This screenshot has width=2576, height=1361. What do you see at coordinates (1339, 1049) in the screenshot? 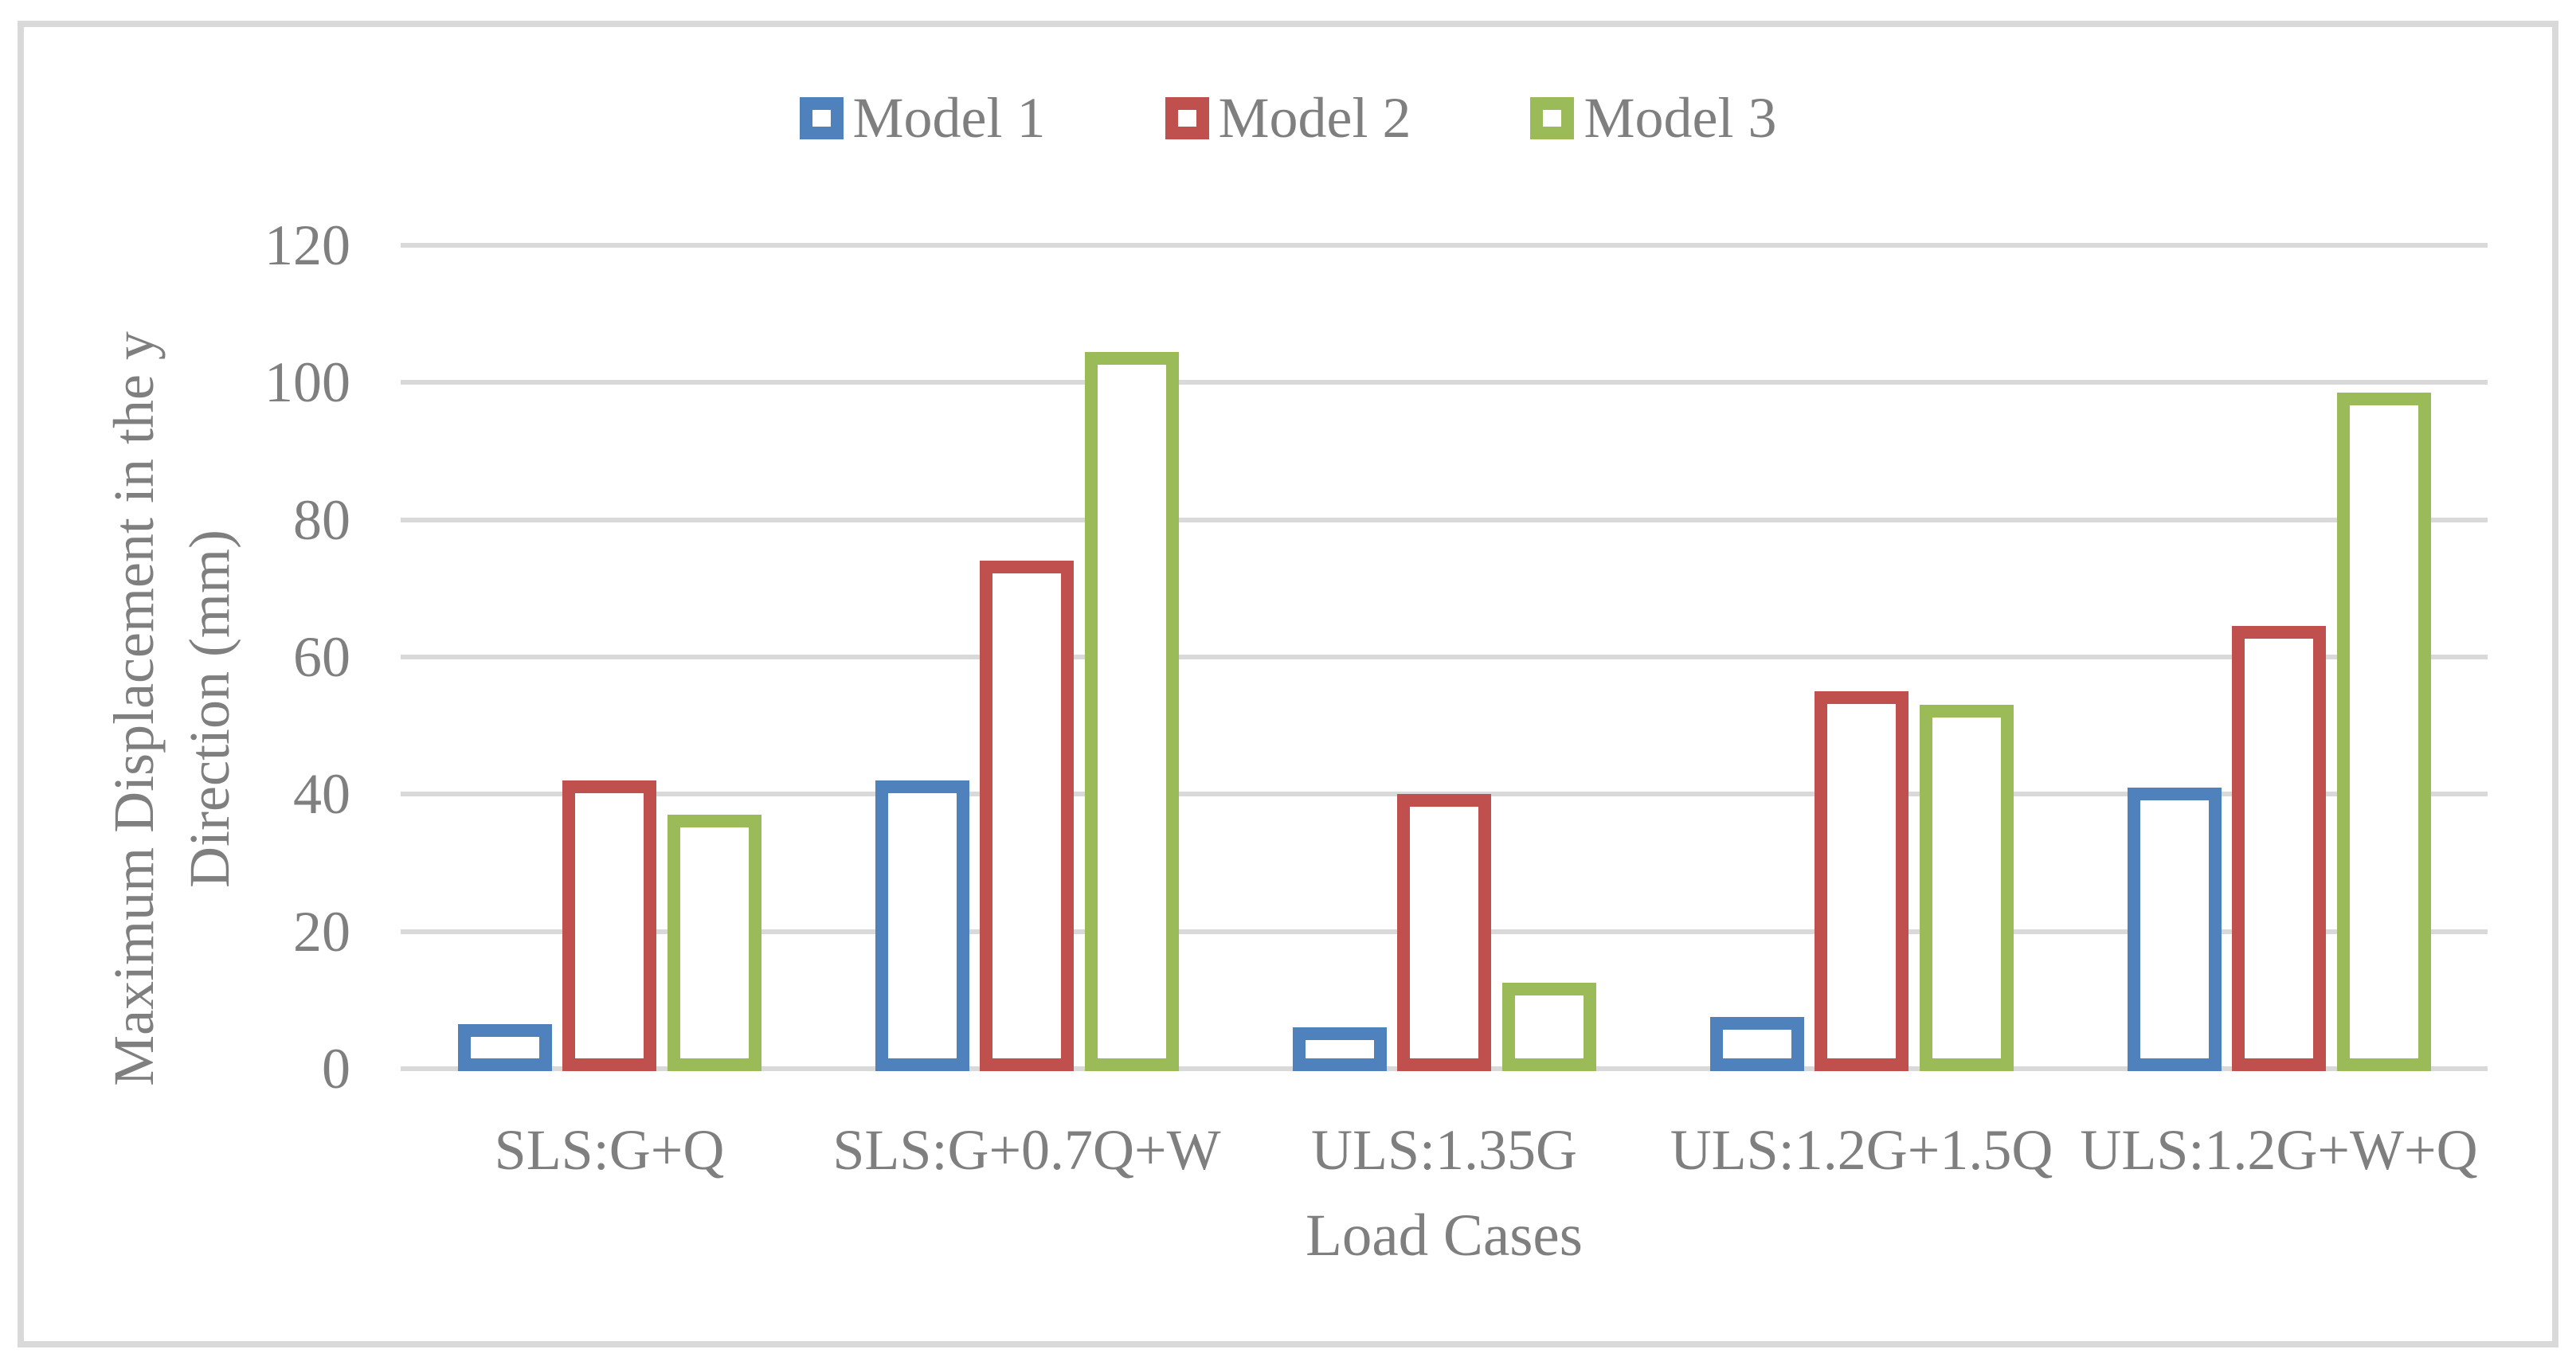
I see `bar-model-1-cat3` at bounding box center [1339, 1049].